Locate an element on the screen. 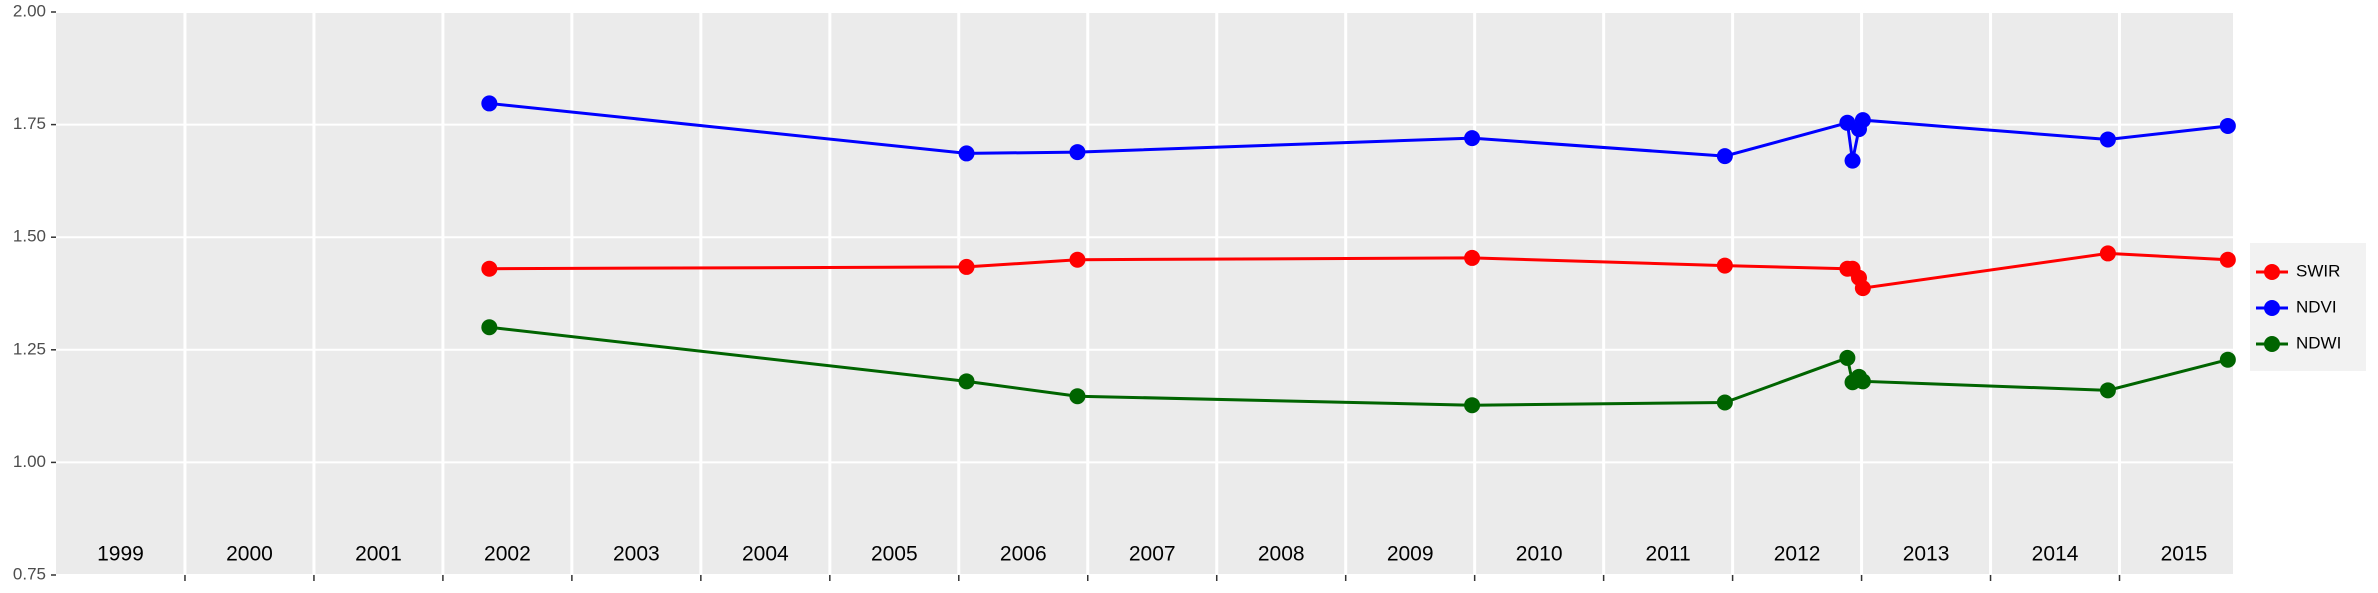 The width and height of the screenshot is (2378, 593). year-label: 2015 is located at coordinates (2184, 554).